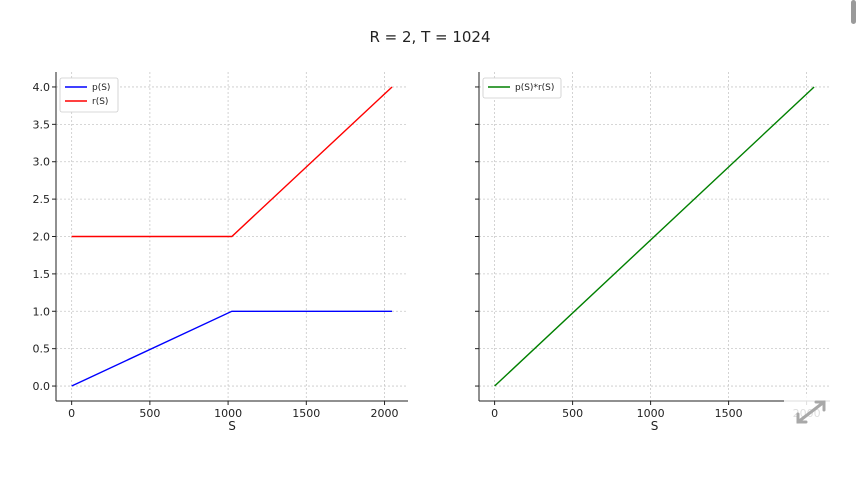  What do you see at coordinates (385, 413) in the screenshot?
I see `x-tick-label: 2000` at bounding box center [385, 413].